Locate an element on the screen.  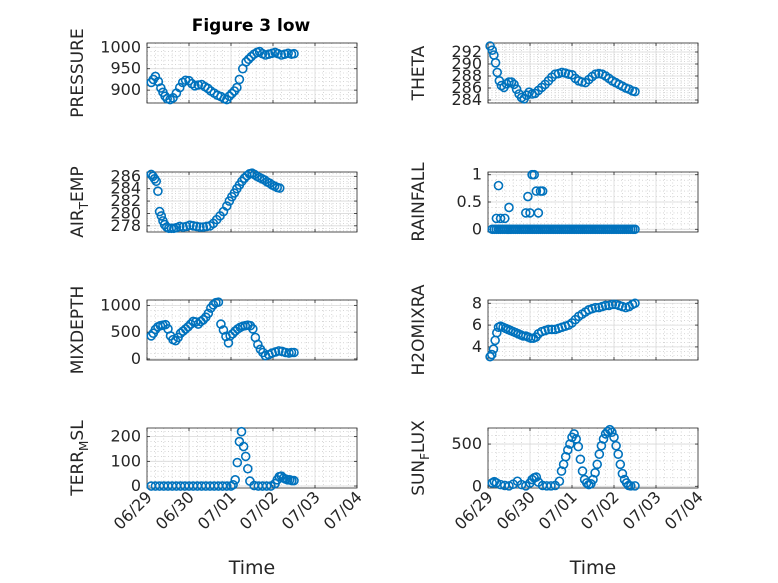
y-axis-label: AIRTEMP is located at coordinates (79, 201).